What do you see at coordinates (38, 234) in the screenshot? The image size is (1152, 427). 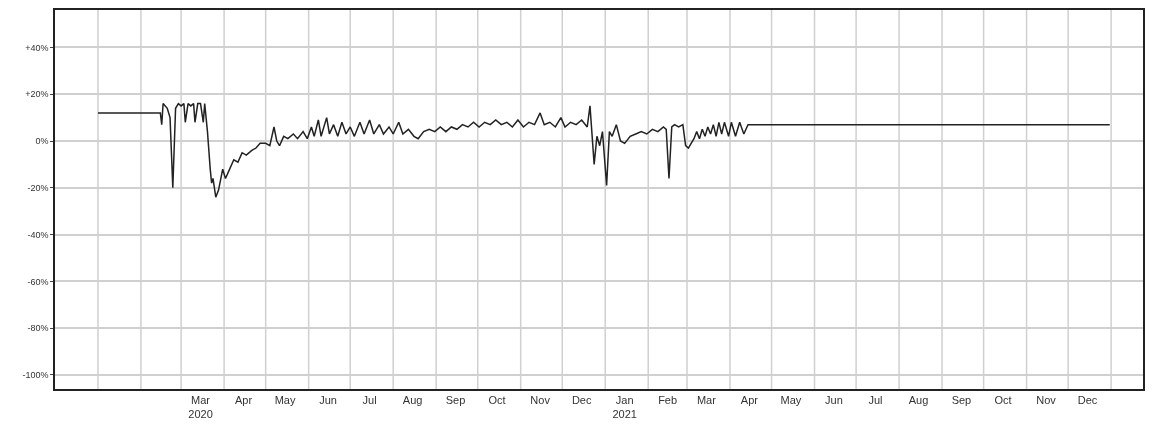 I see `y-tick-label: -40%` at bounding box center [38, 234].